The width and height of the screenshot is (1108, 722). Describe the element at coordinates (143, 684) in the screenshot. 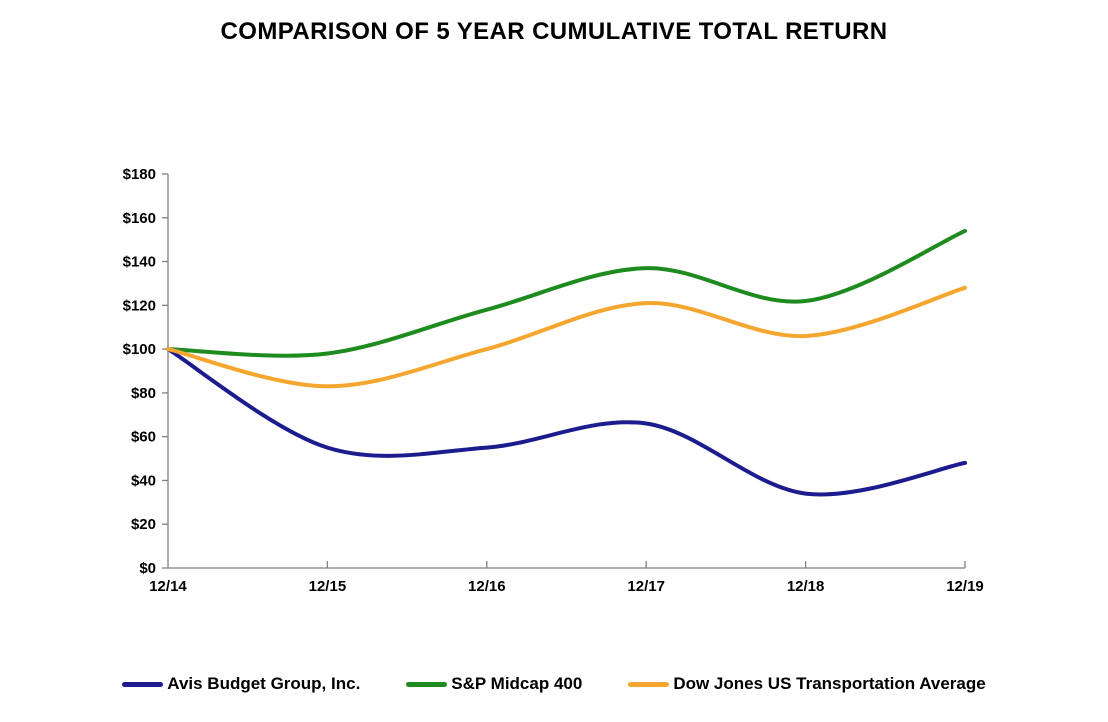

I see `legend-line-icon-avis` at that location.